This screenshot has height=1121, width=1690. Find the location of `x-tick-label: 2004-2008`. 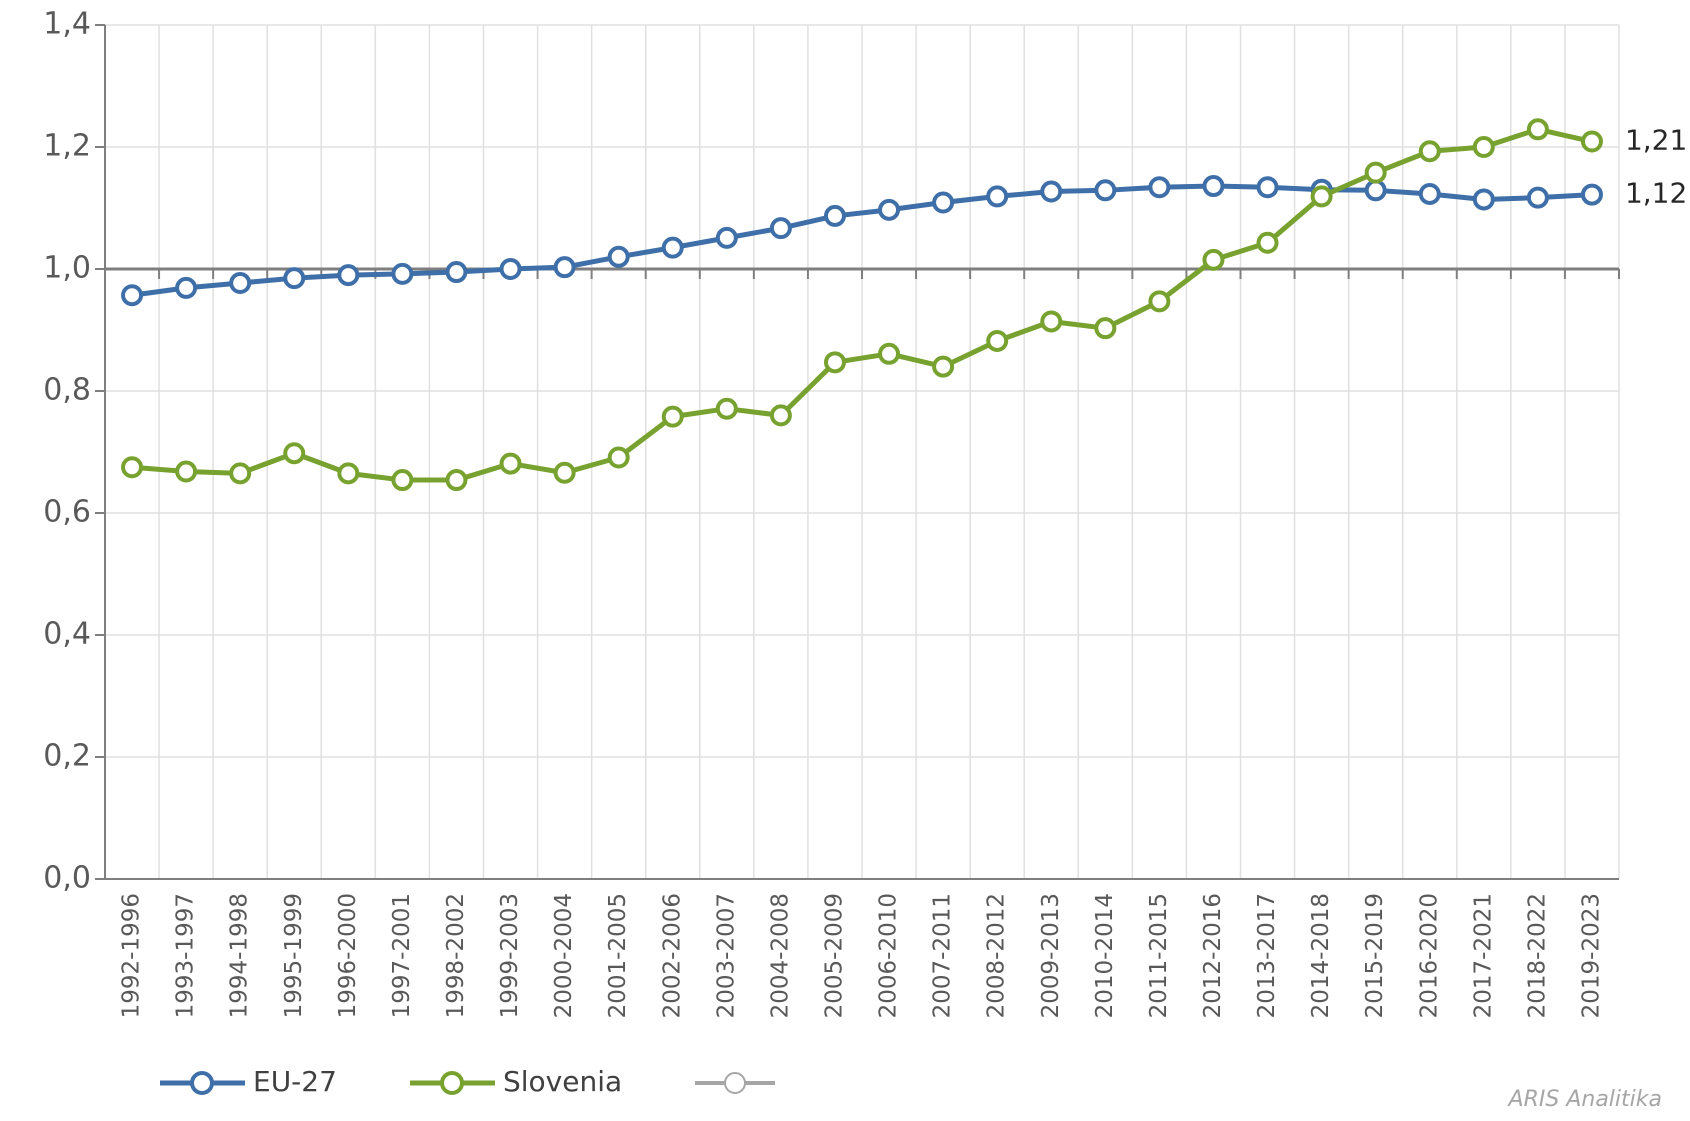

x-tick-label: 2004-2008 is located at coordinates (780, 955).